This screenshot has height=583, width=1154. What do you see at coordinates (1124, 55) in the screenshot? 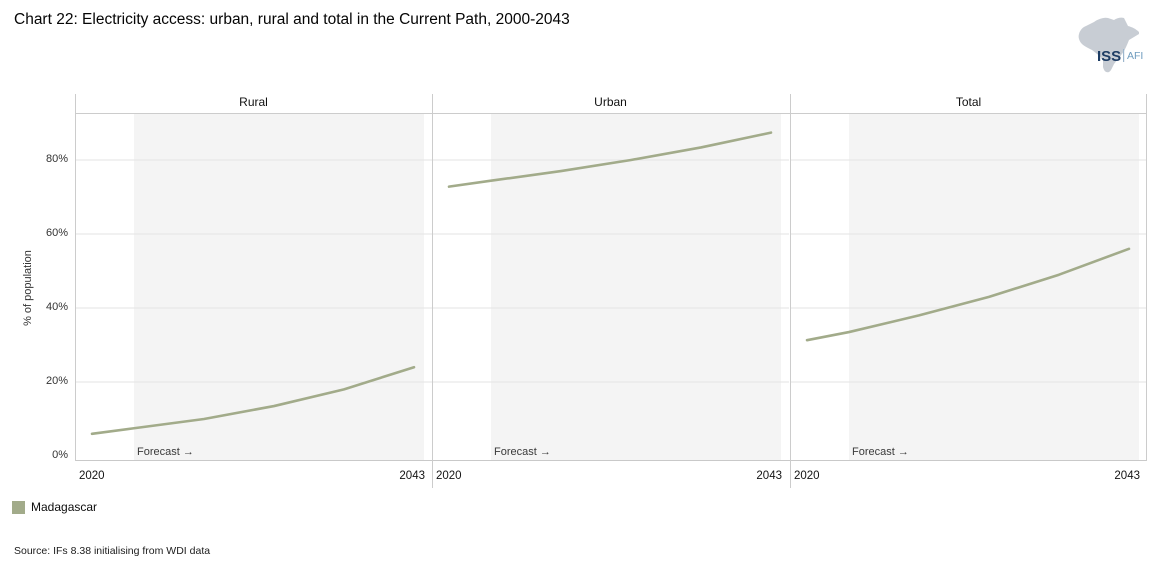
I see `logo-divider` at bounding box center [1124, 55].